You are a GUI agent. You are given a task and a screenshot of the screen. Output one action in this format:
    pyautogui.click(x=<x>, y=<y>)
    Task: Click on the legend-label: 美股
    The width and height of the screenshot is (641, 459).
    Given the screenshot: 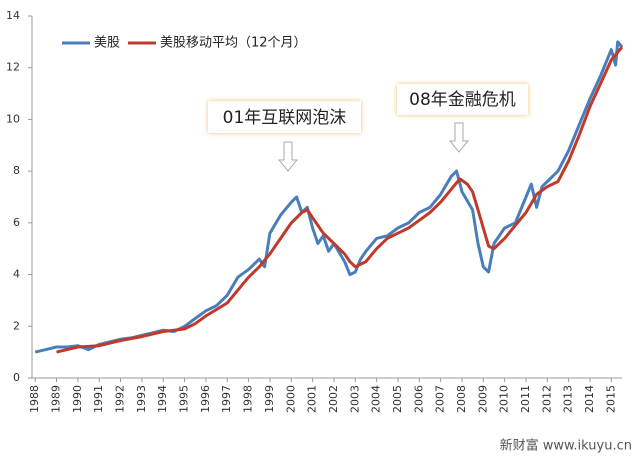 What is the action you would take?
    pyautogui.click(x=107, y=43)
    